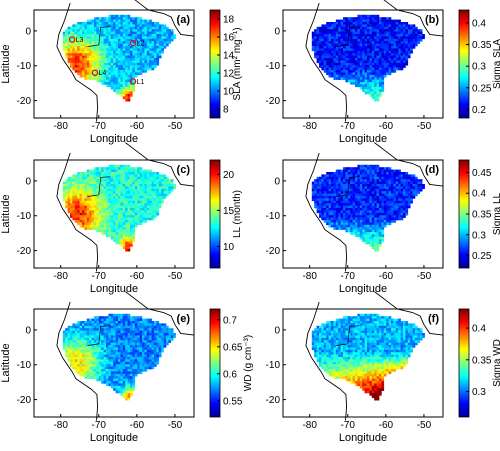 This screenshot has width=500, height=451. I want to click on colorbar-label: Sigma LL, so click(496, 213).